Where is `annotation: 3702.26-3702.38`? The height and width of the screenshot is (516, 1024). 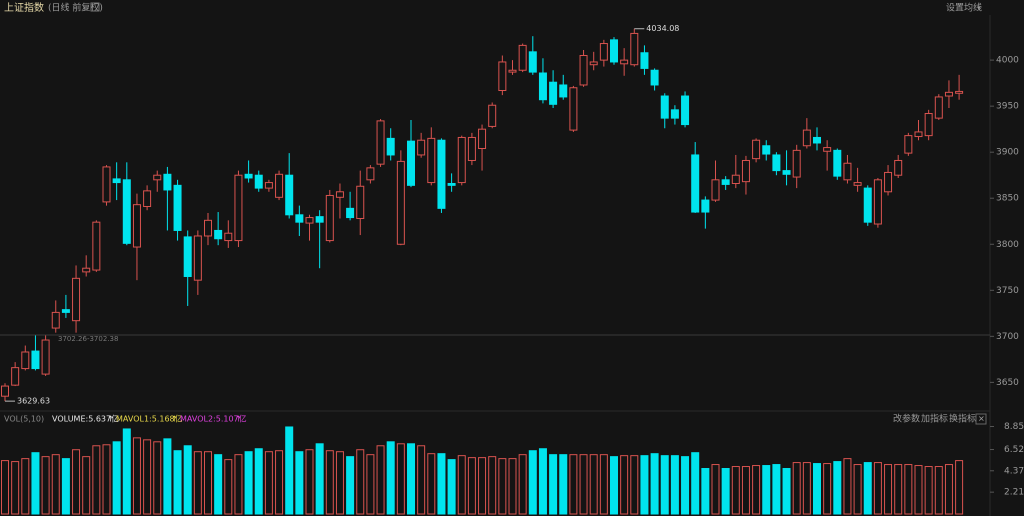
annotation: 3702.26-3702.38 is located at coordinates (88, 339).